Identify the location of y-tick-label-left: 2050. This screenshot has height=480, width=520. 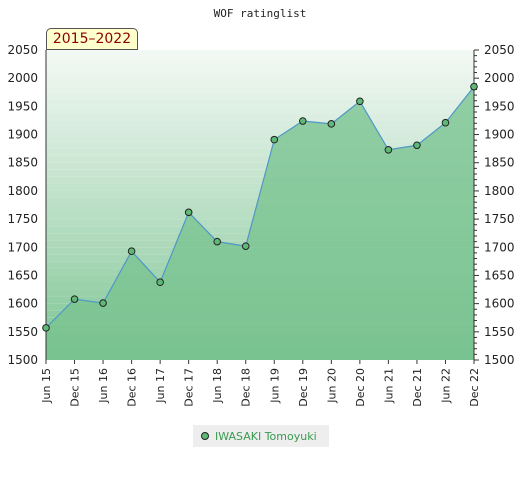
(22, 50).